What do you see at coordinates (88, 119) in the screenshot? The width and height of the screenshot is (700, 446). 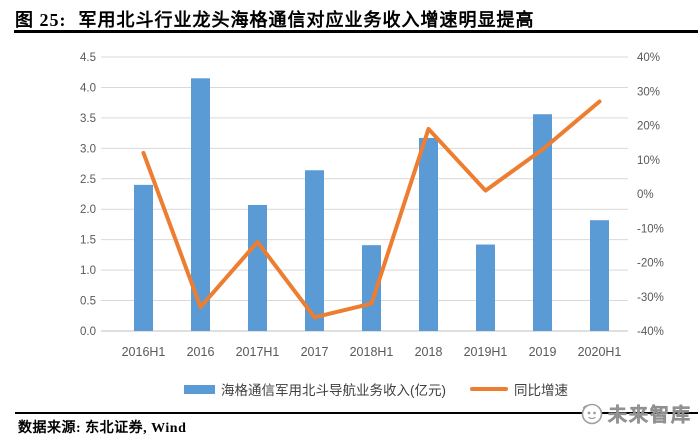 I see `left-axis-tick-label: 3.5` at bounding box center [88, 119].